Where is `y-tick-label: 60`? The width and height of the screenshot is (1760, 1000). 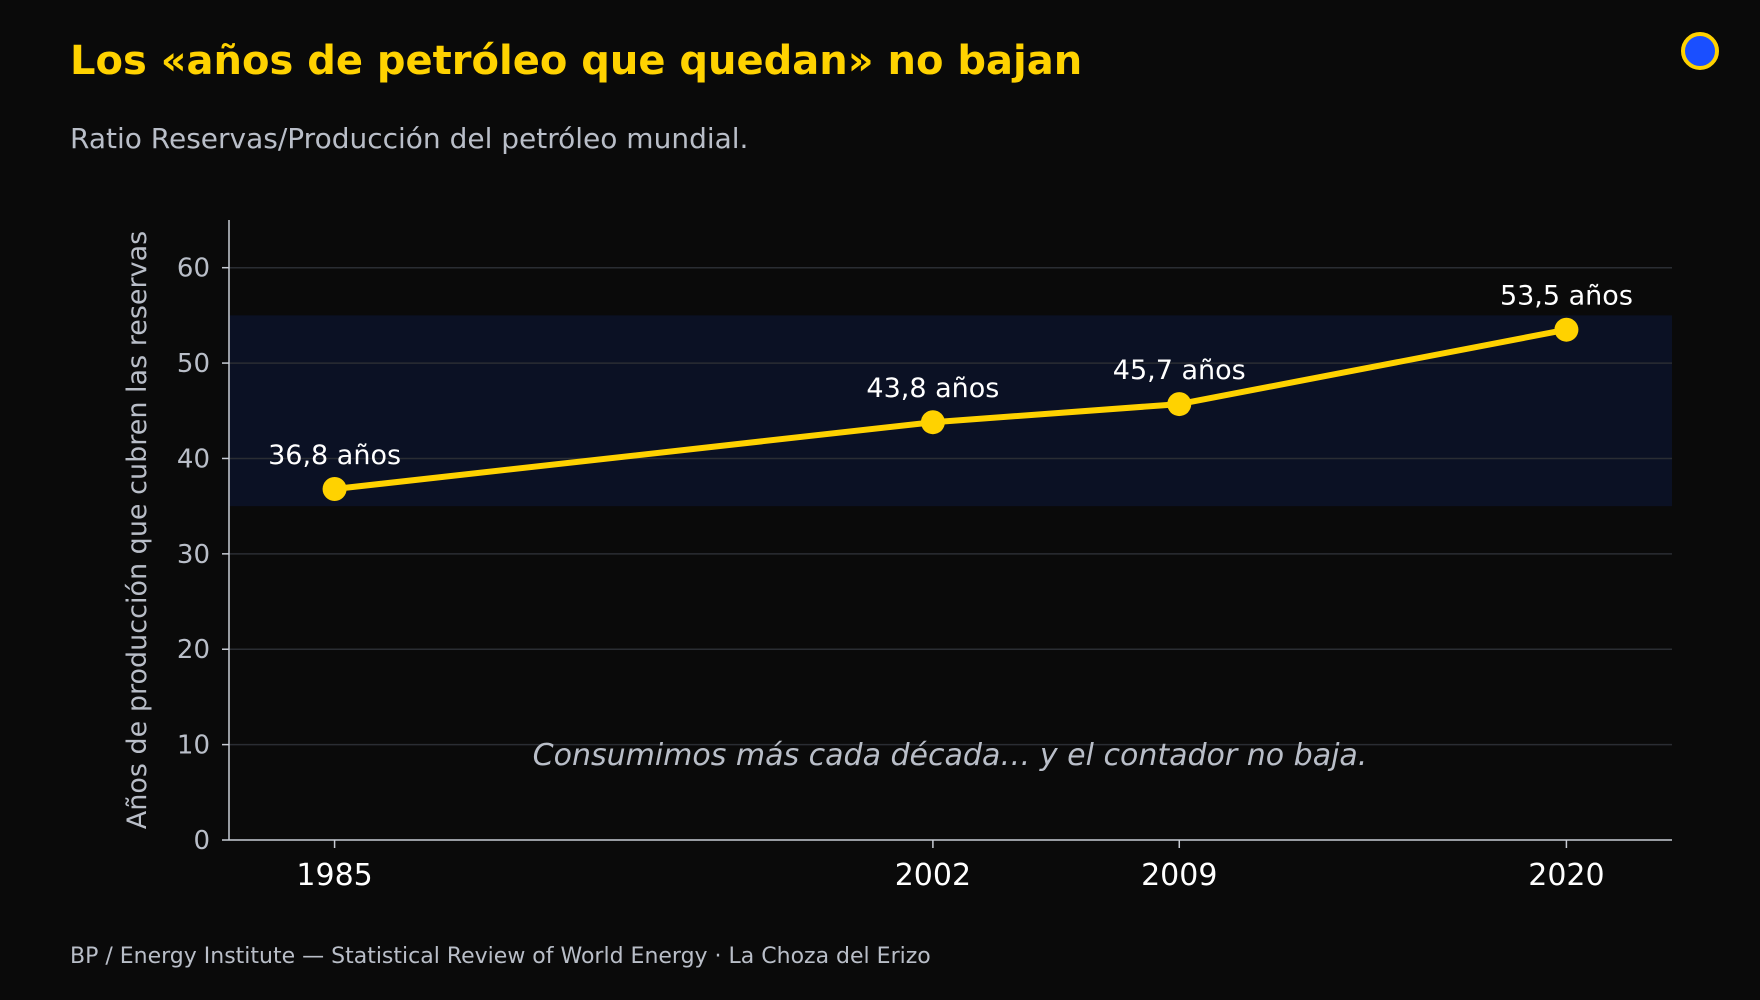 y-tick-label: 60 is located at coordinates (193, 269).